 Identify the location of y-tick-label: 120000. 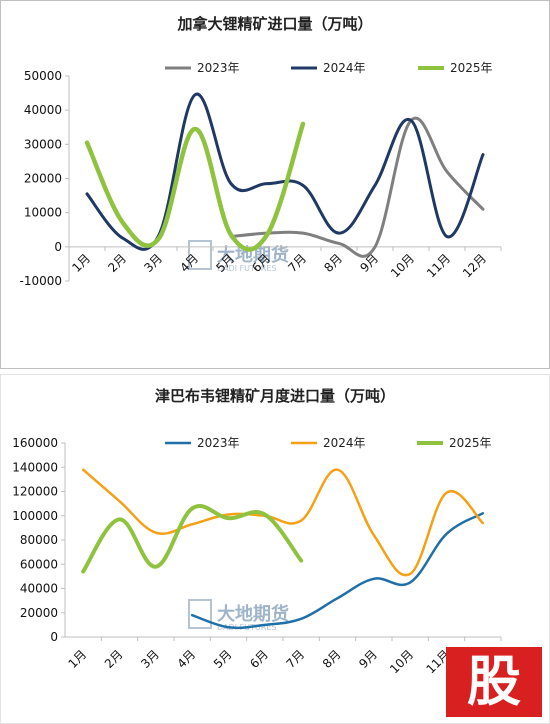
(35, 492).